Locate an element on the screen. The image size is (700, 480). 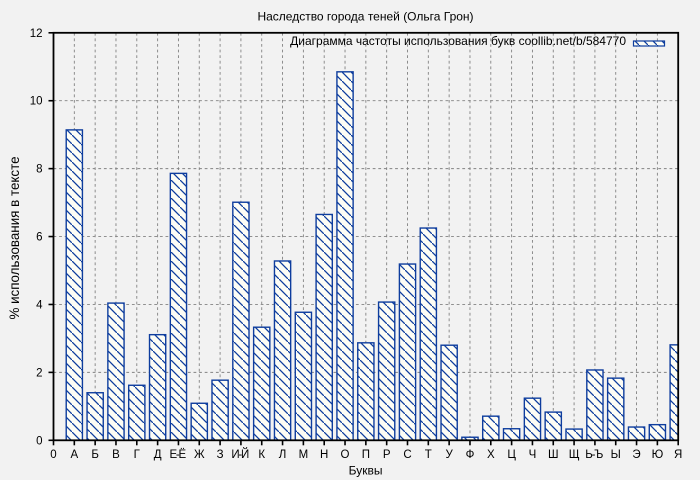
svg-text:Наследство города теней (Ольга: Наследство города теней (Ольга Грон) is located at coordinates (365, 16).